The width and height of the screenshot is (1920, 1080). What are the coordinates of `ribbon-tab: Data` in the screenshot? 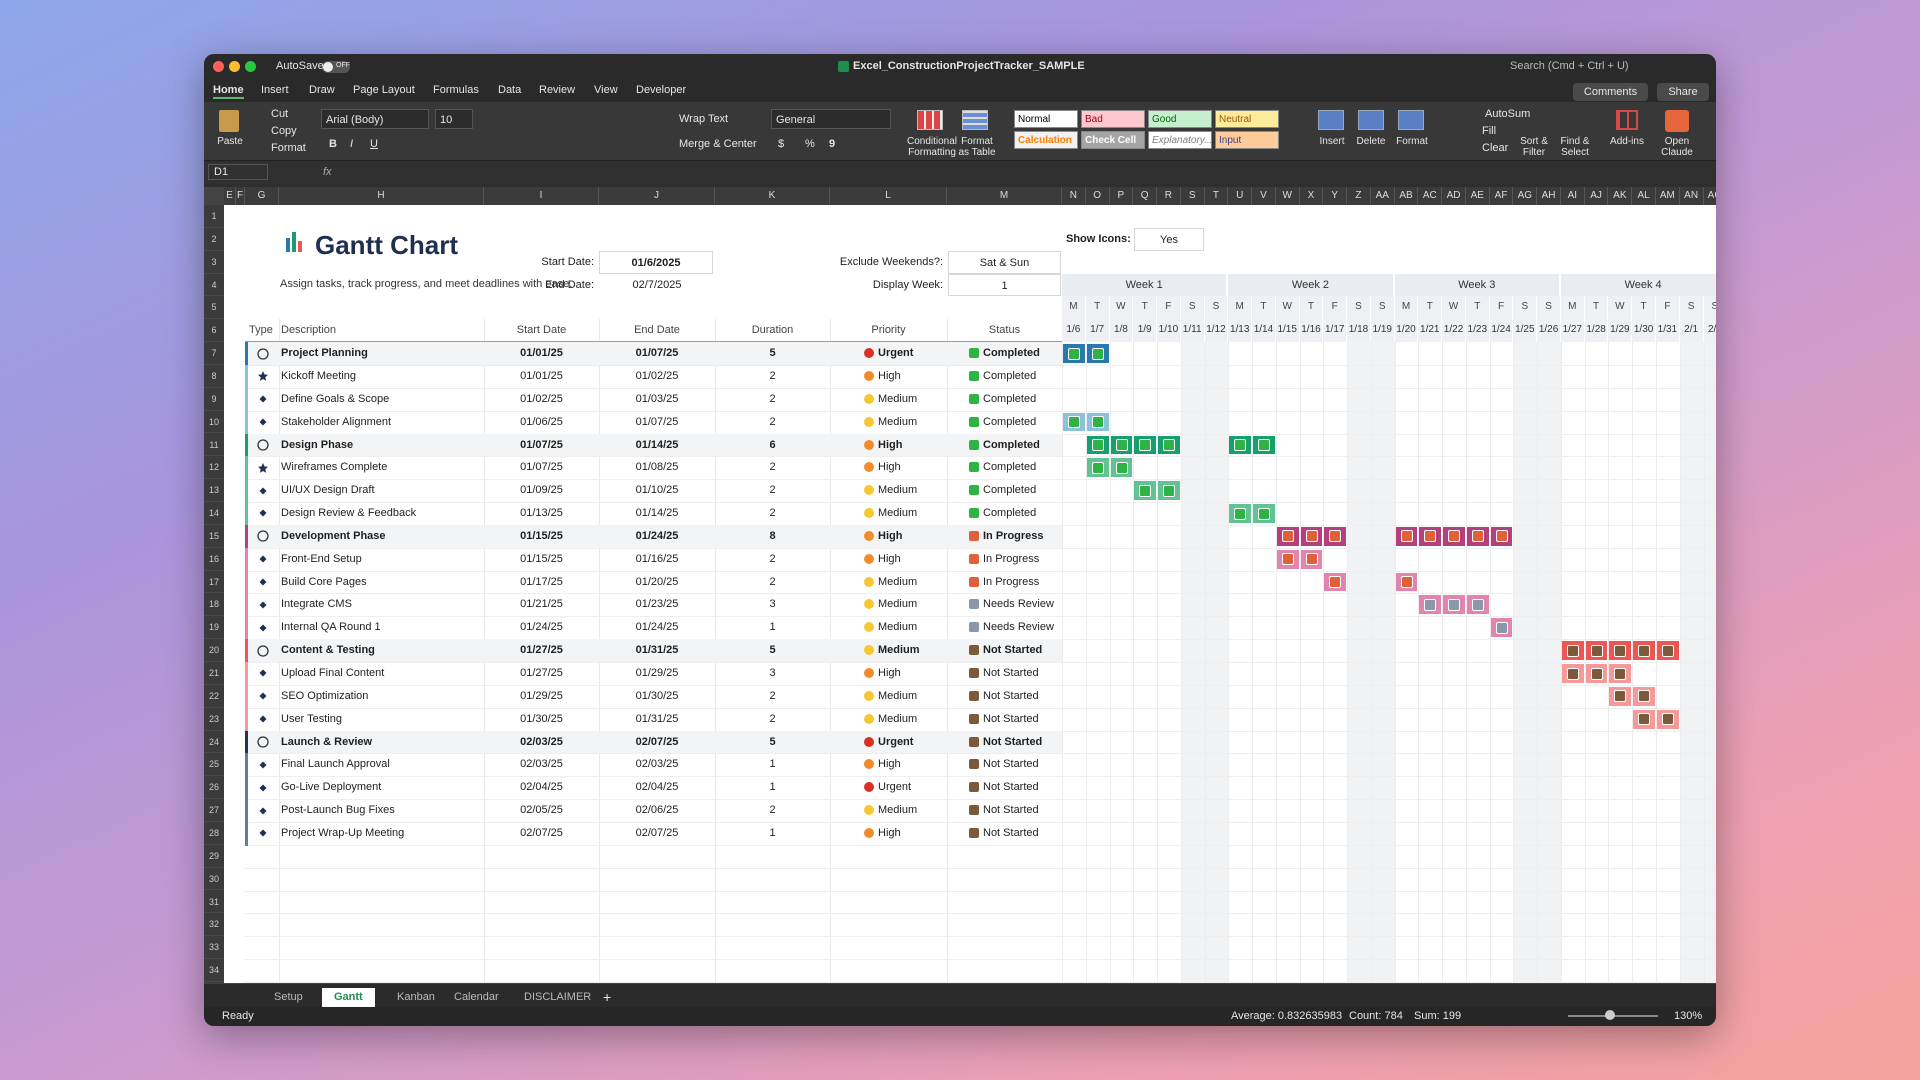 It's located at (510, 90).